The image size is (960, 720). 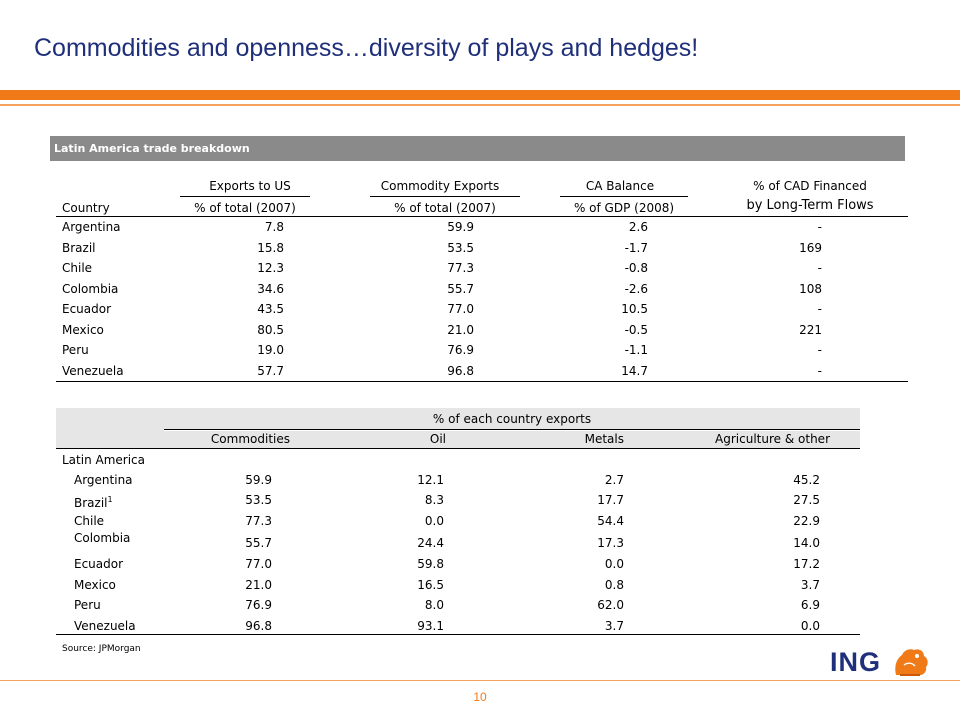 What do you see at coordinates (460, 289) in the screenshot?
I see `commodity-value: 55.7` at bounding box center [460, 289].